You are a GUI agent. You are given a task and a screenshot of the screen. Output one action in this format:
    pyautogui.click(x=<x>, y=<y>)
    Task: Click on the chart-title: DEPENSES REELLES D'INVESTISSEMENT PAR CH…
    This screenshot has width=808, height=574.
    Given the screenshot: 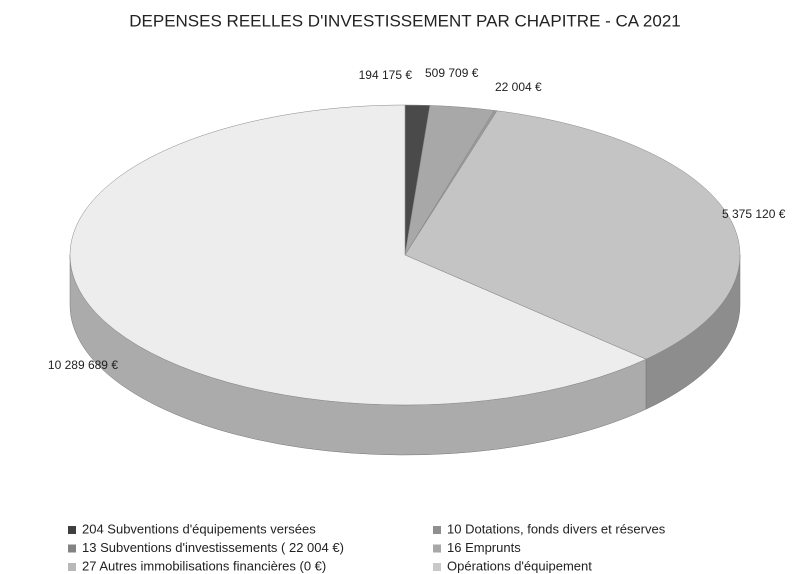 What is the action you would take?
    pyautogui.click(x=405, y=20)
    